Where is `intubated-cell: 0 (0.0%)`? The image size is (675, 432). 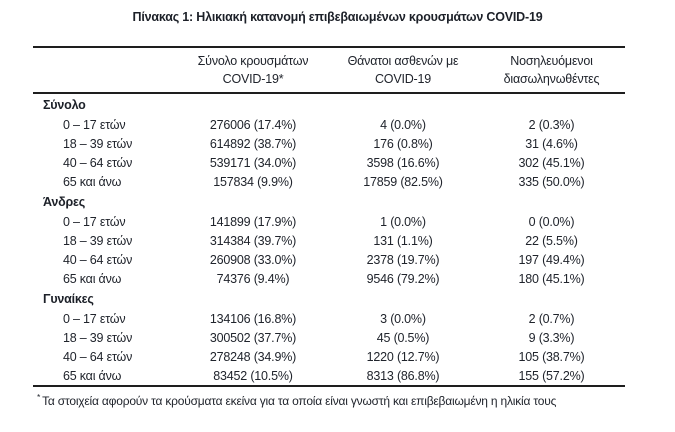 intubated-cell: 0 (0.0%) is located at coordinates (551, 221).